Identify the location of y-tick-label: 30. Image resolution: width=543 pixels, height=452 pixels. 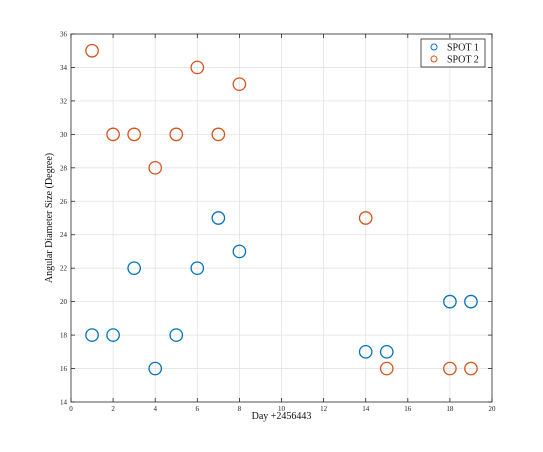
(64, 135).